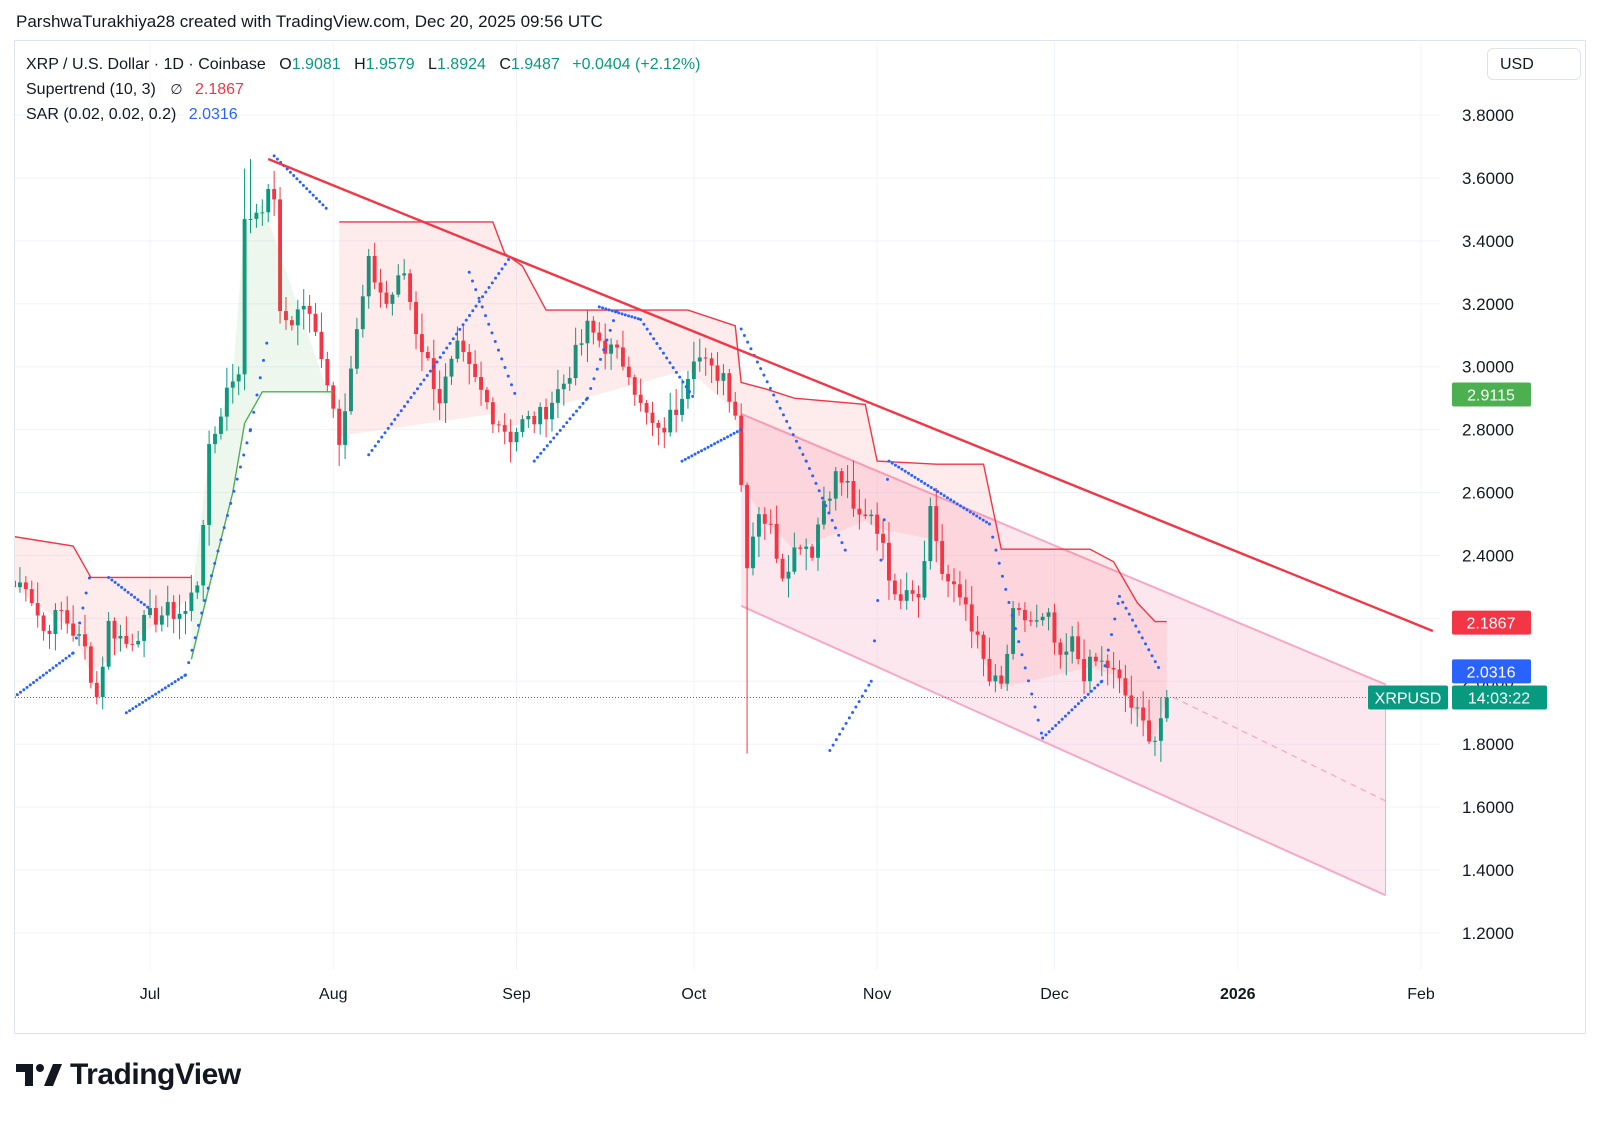 This screenshot has width=1600, height=1121. I want to click on legend-supertrend-row: Supertrend (10, 3) ∅ 2.1867, so click(363, 89).